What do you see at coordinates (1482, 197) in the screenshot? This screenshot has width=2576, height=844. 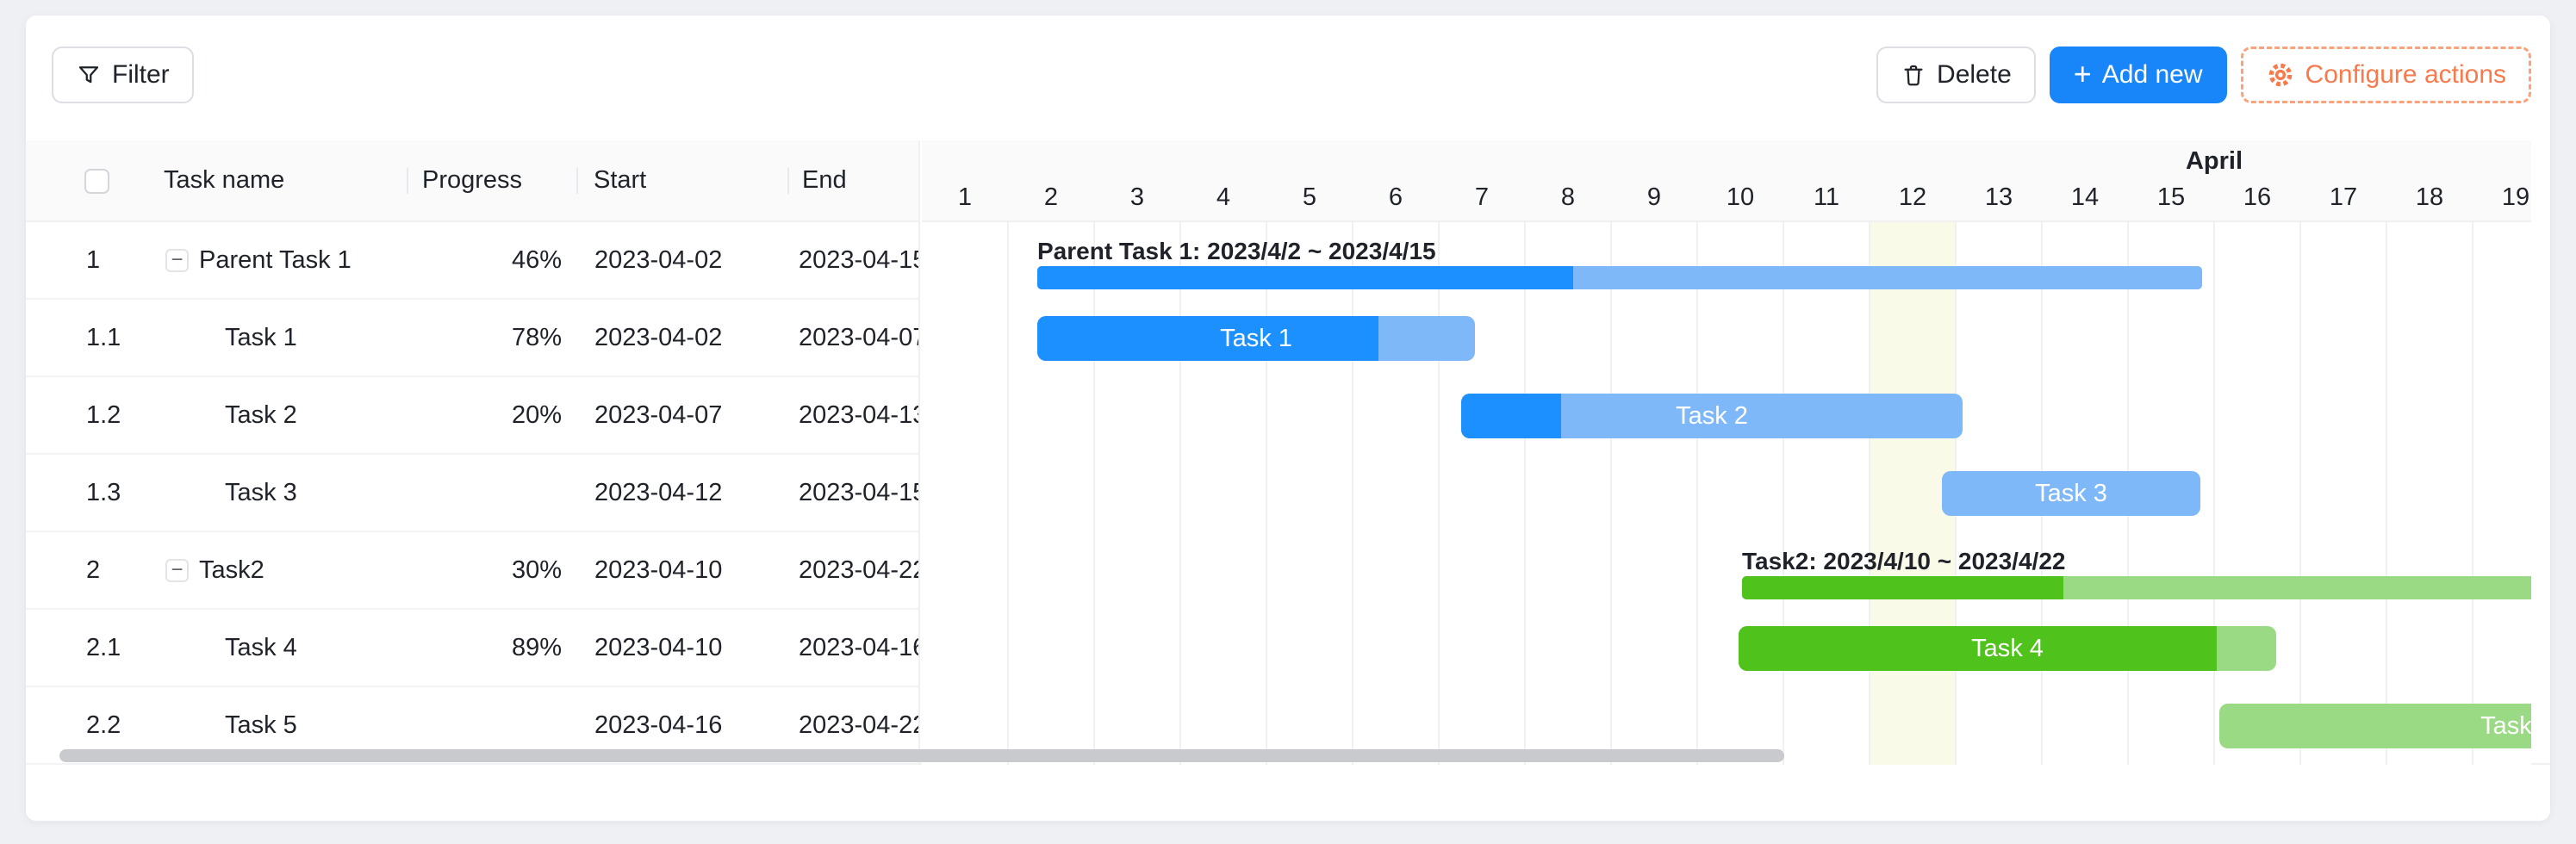 I see `day-label: 7` at bounding box center [1482, 197].